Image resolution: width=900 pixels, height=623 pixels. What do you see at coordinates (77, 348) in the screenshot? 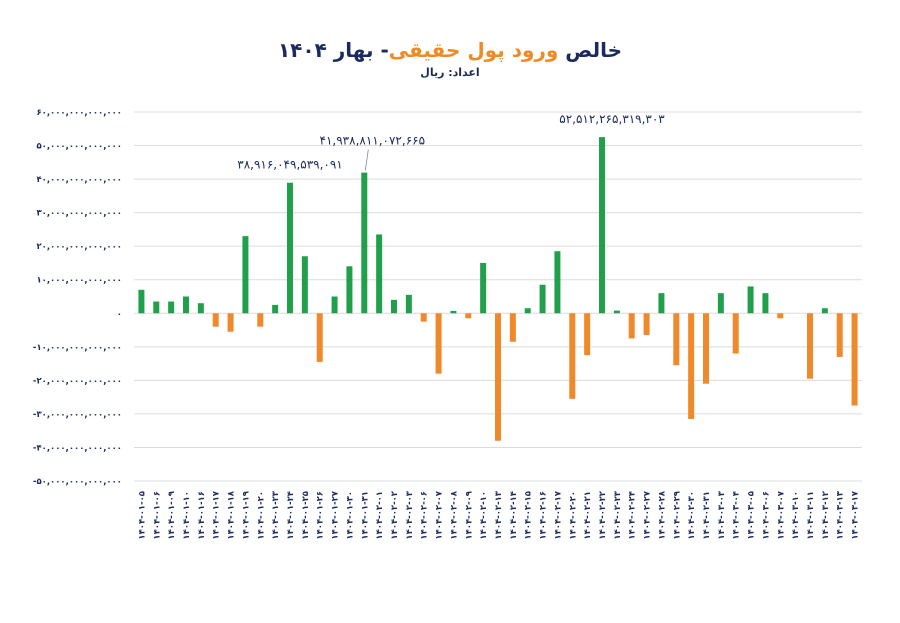
I see `y-tick-label: -۱۰,۰۰۰,۰۰۰,۰۰۰,۰۰۰` at bounding box center [77, 348].